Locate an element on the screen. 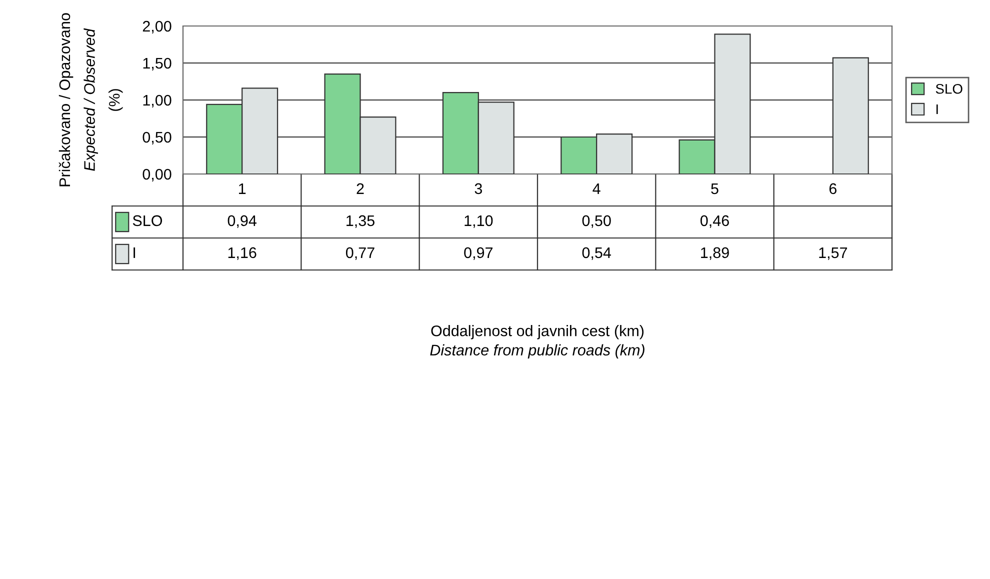  x-tick-label: 4 is located at coordinates (596, 188).